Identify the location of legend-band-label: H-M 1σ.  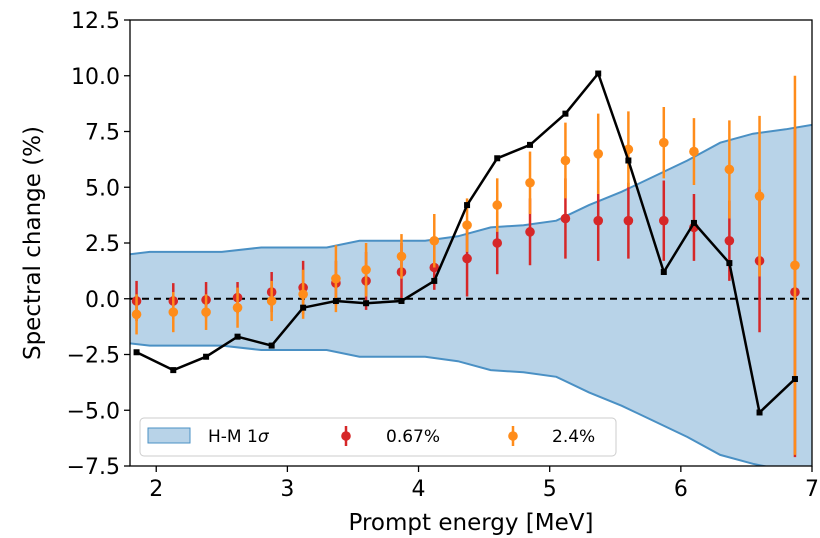
(239, 437).